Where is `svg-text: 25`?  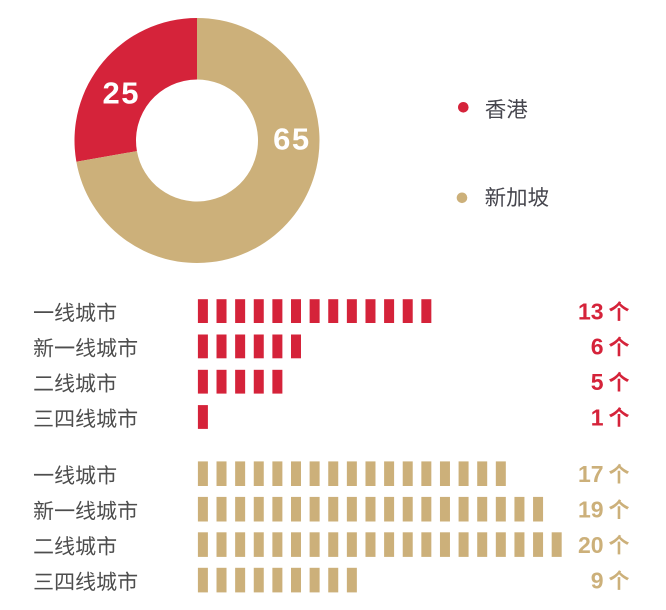
svg-text: 25 is located at coordinates (121, 92).